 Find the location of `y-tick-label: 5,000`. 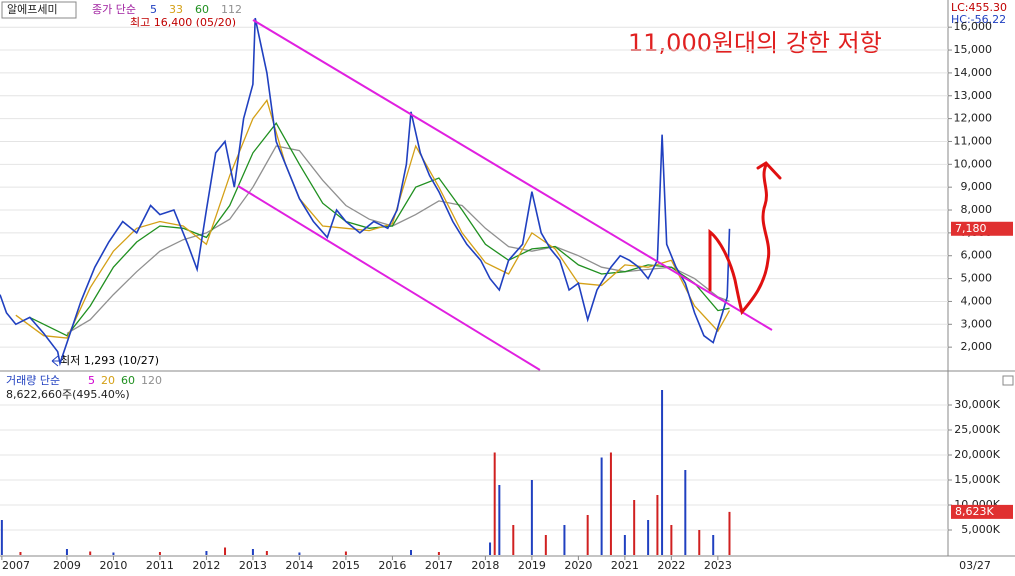

y-tick-label: 5,000 is located at coordinates (977, 278).